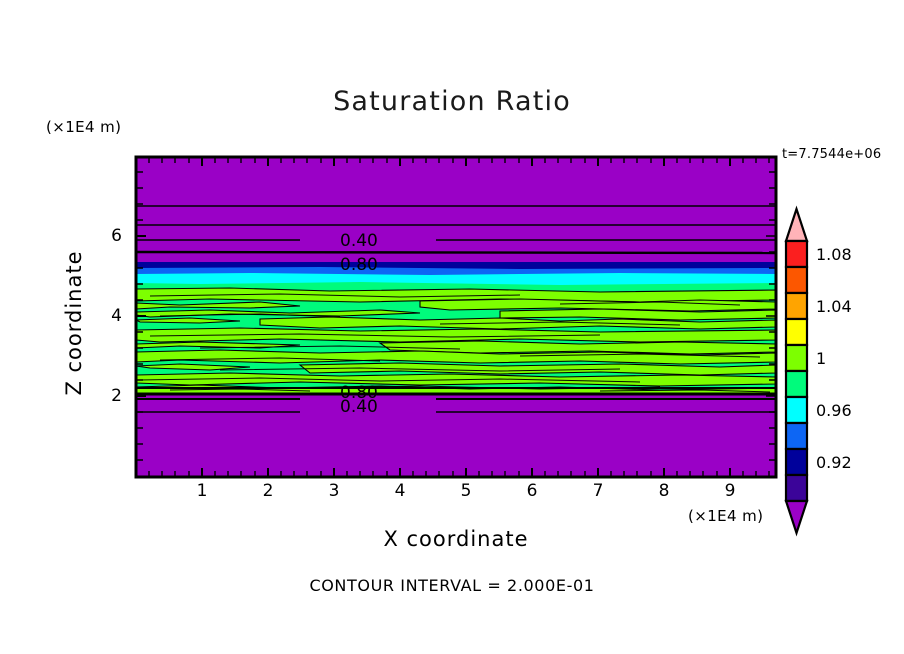 This screenshot has height=654, width=904. I want to click on x-tick-label: 6, so click(532, 491).